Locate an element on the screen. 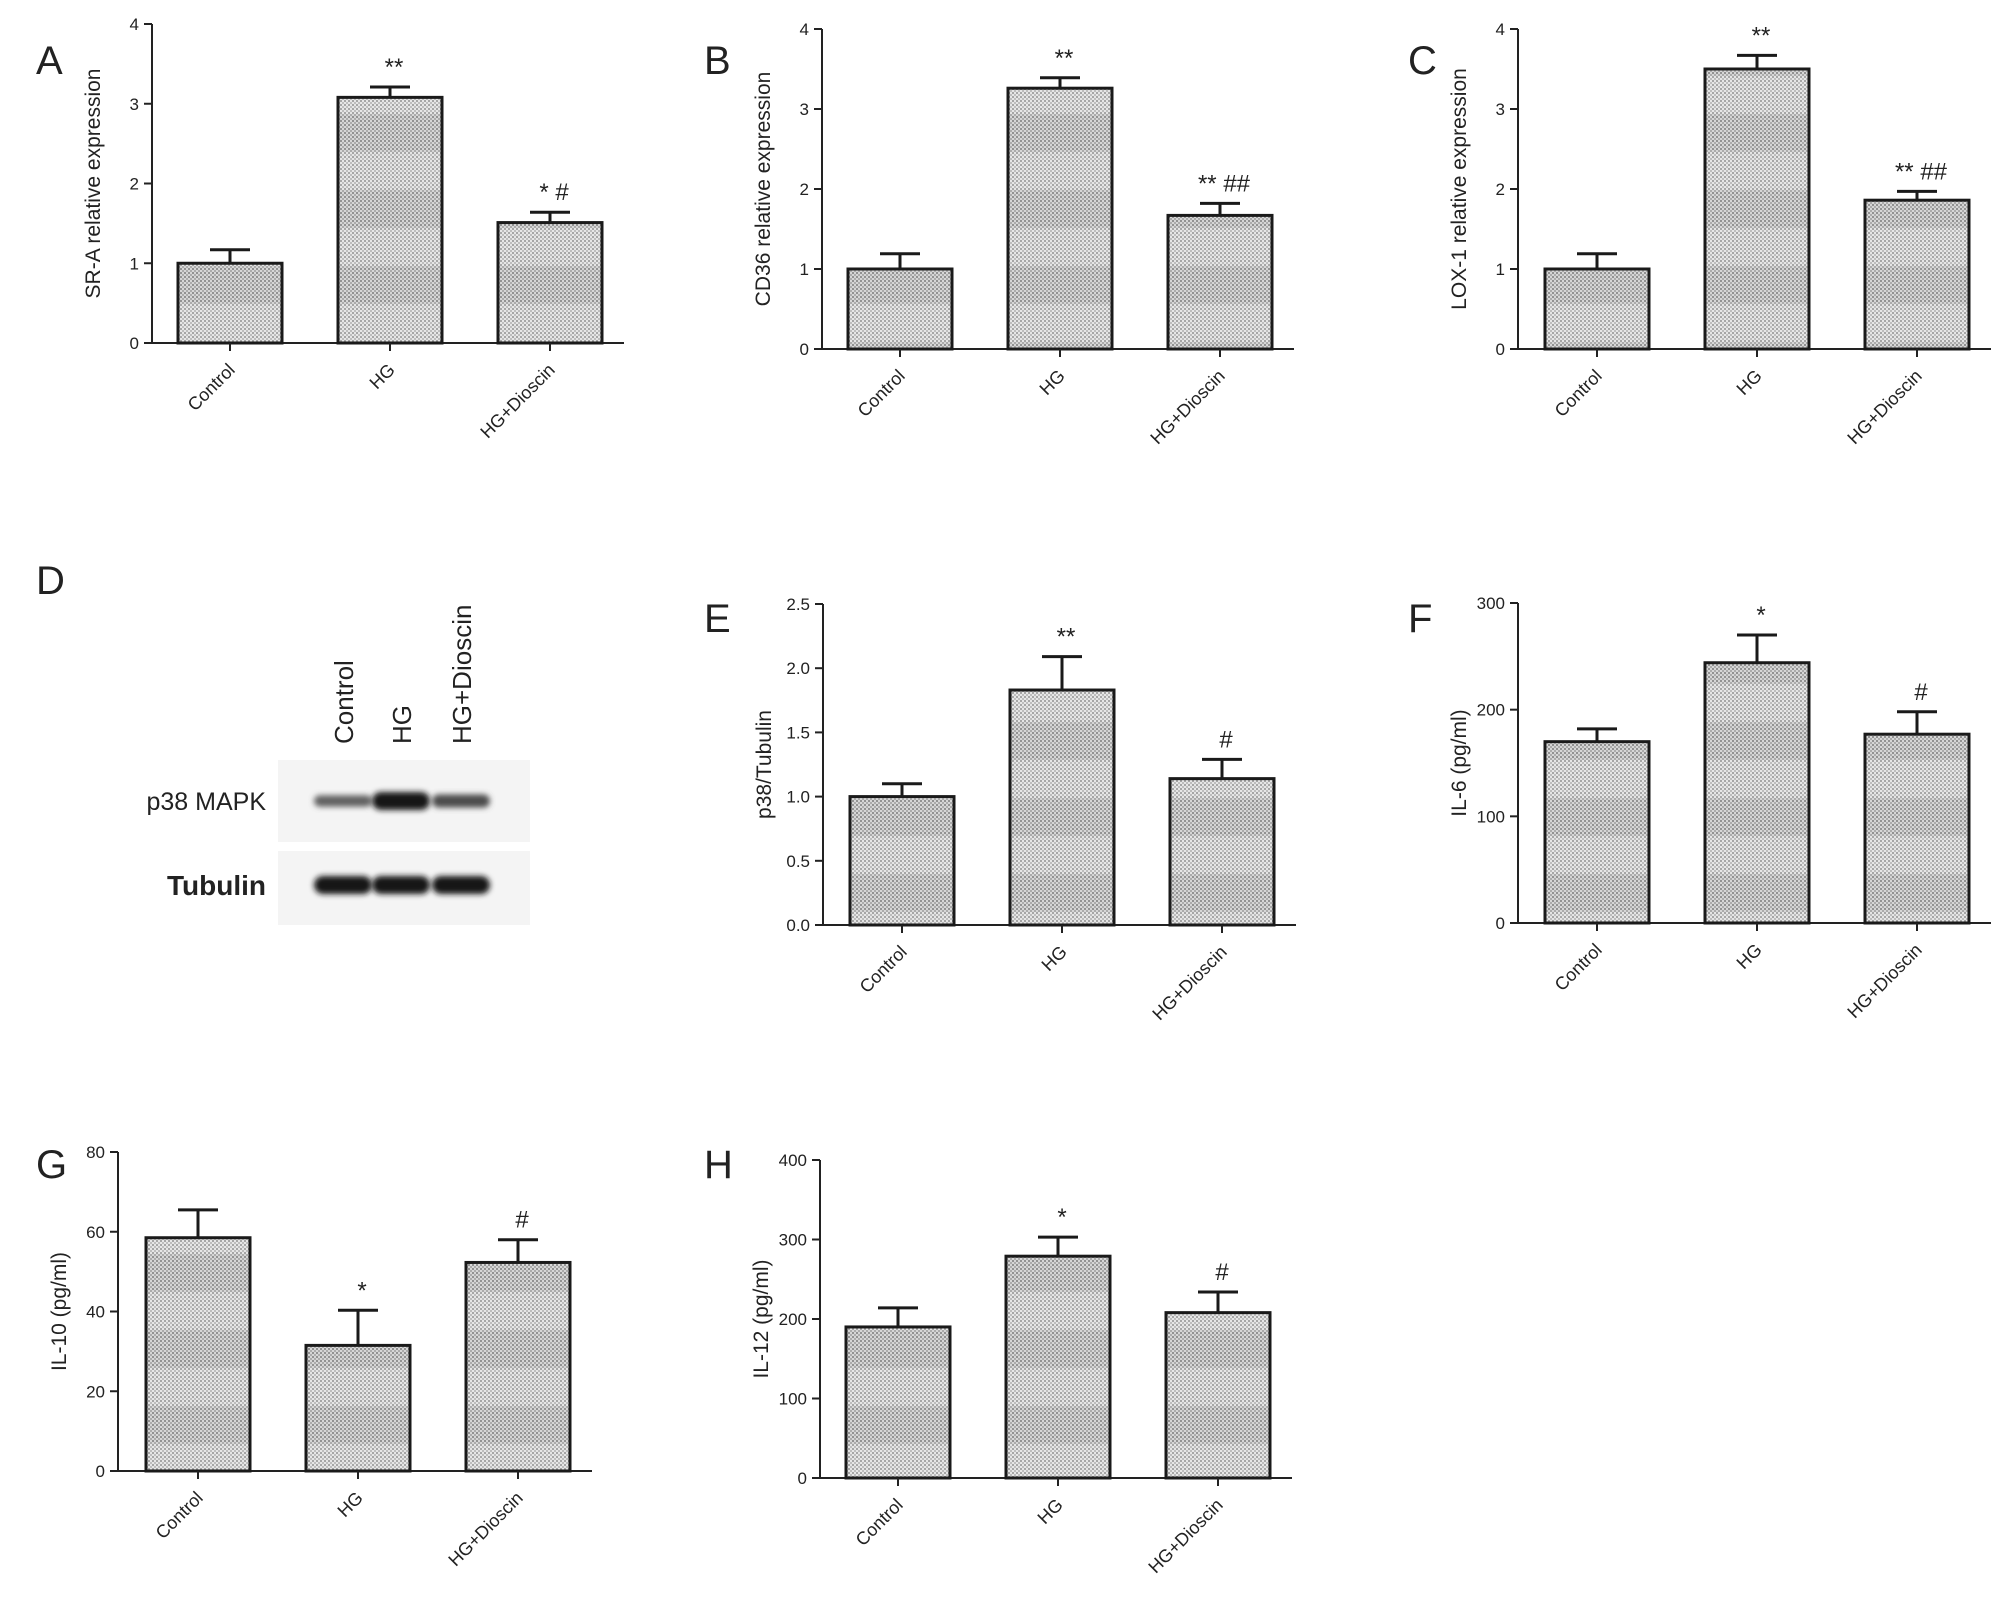  panel-letter-e: E is located at coordinates (717, 619).